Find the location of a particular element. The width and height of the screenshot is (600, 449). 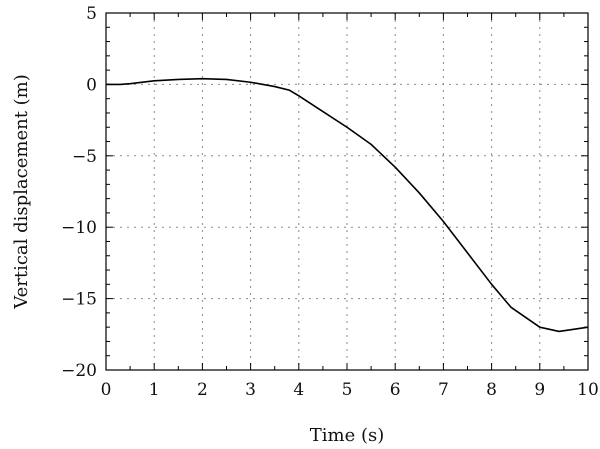

x-tick-label: 3 is located at coordinates (250, 390).